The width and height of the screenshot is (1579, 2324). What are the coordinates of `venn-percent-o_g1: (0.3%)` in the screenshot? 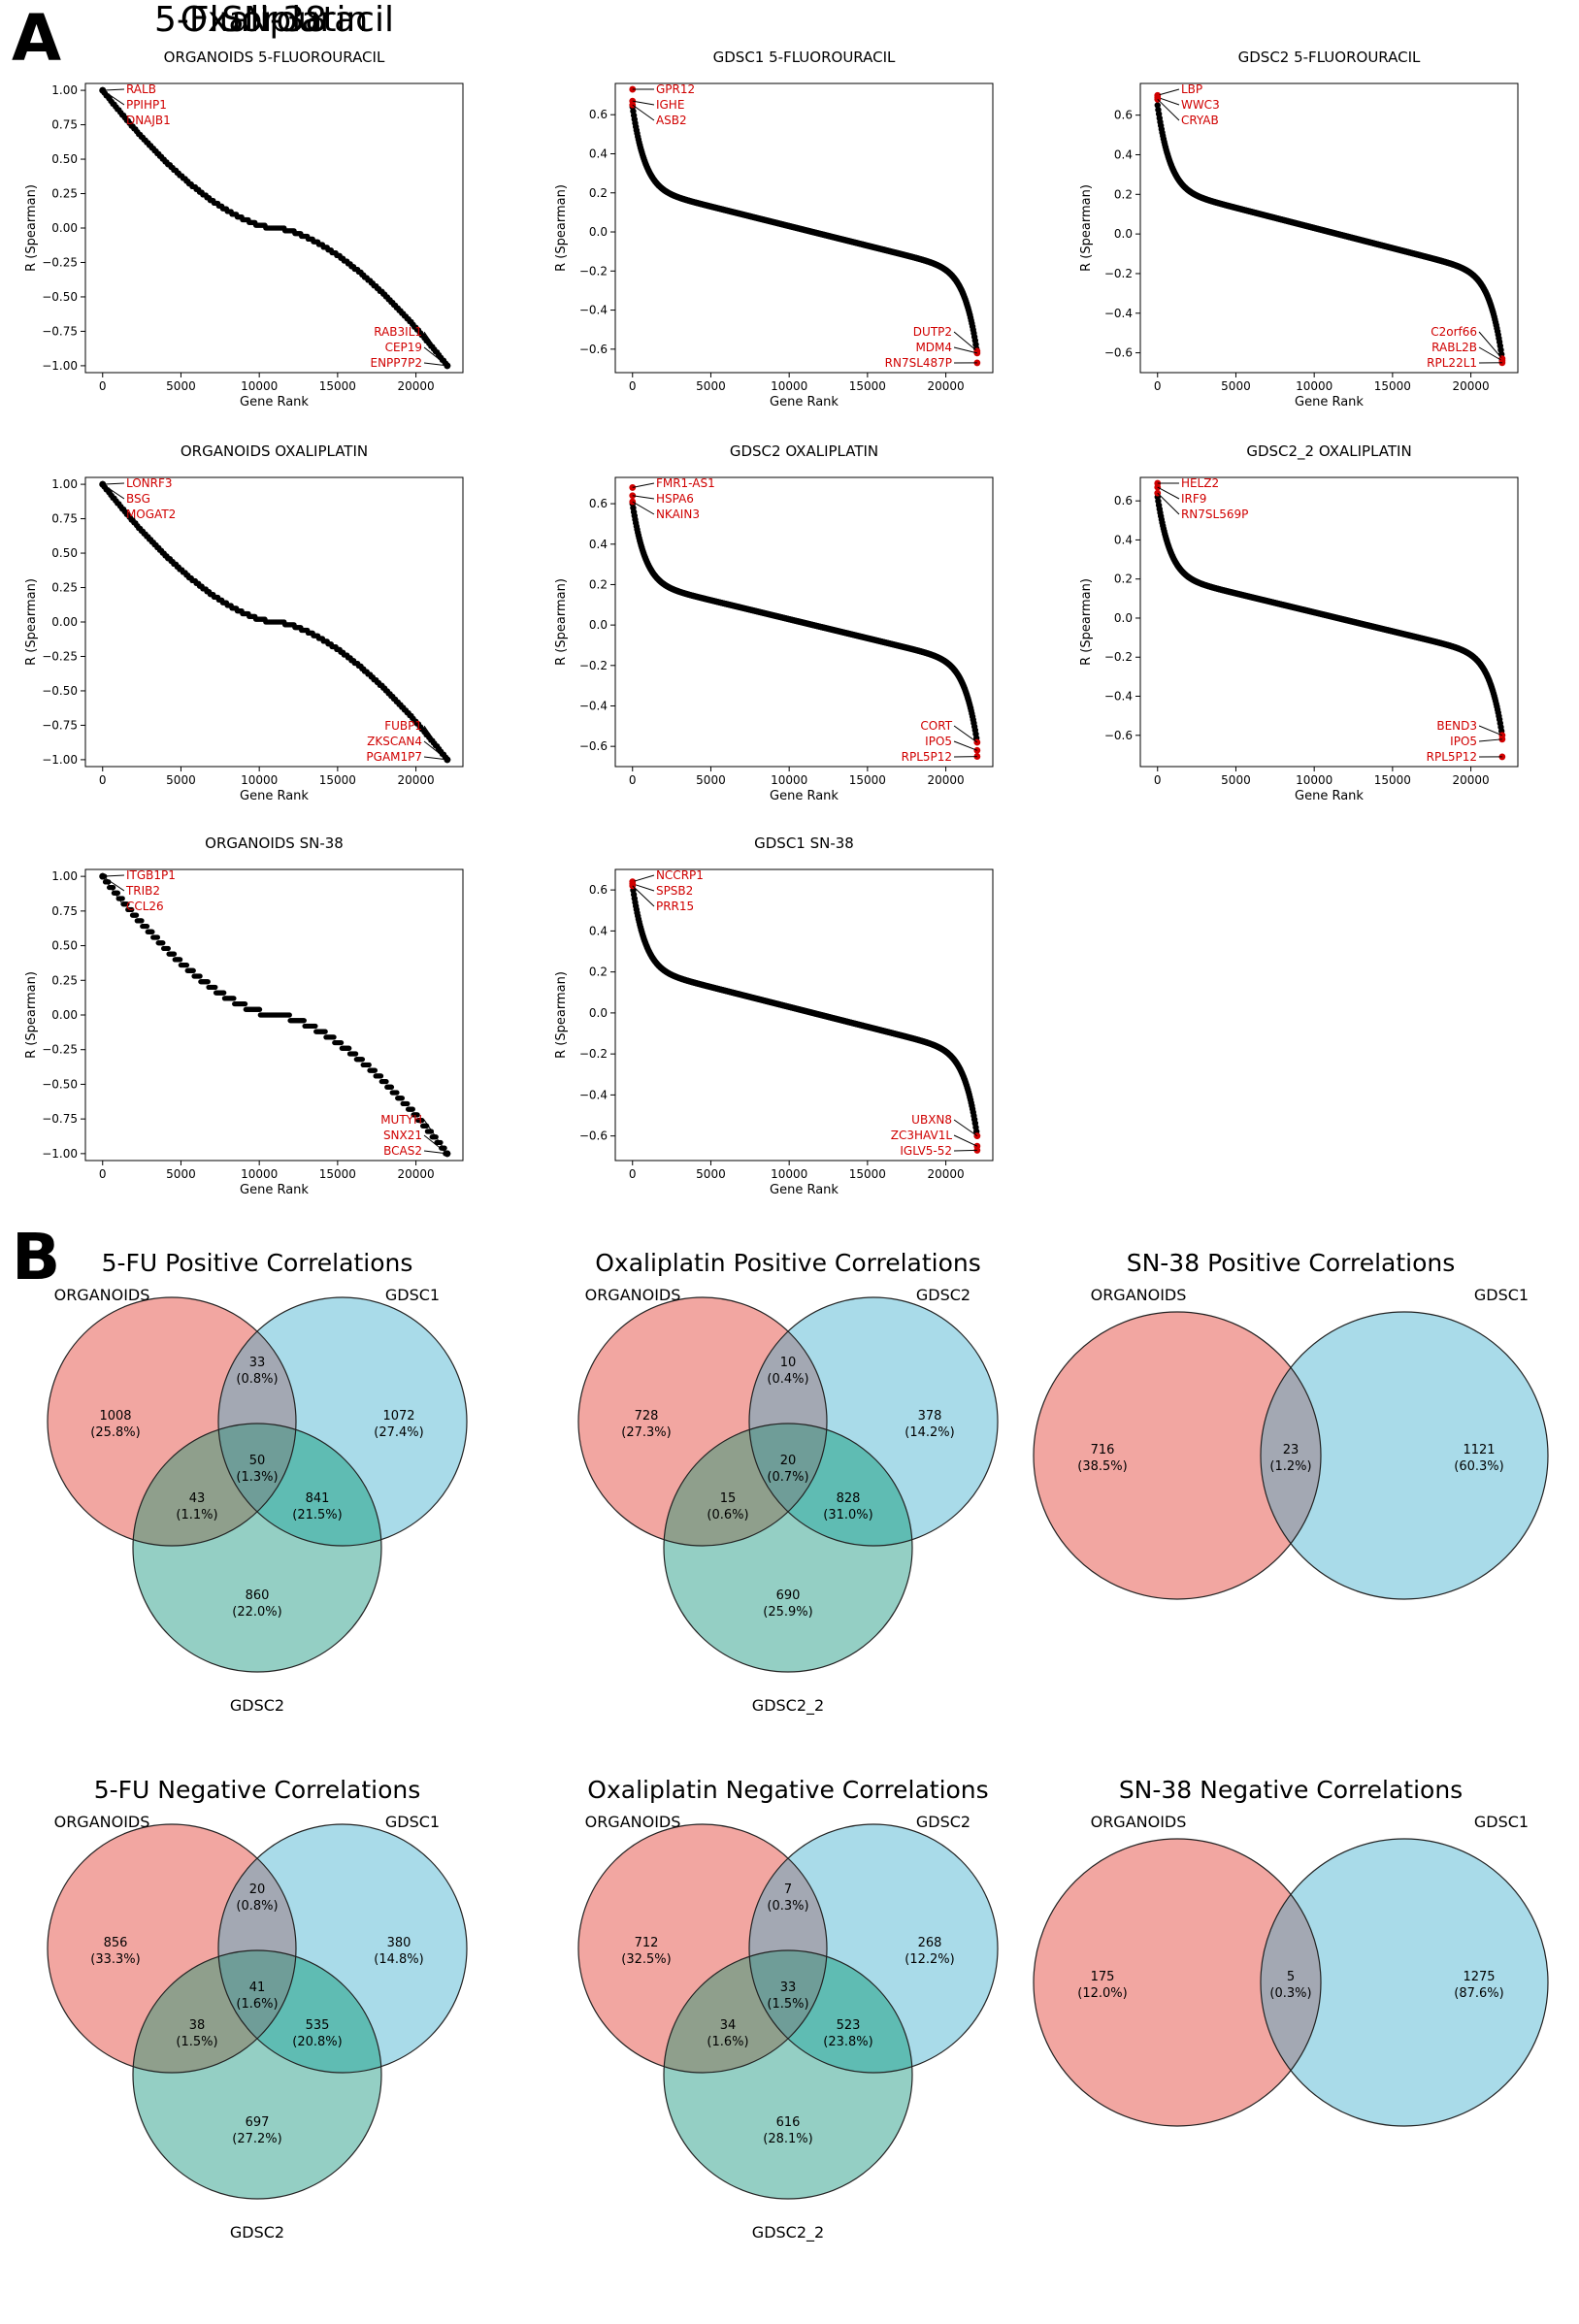 It's located at (787, 1907).